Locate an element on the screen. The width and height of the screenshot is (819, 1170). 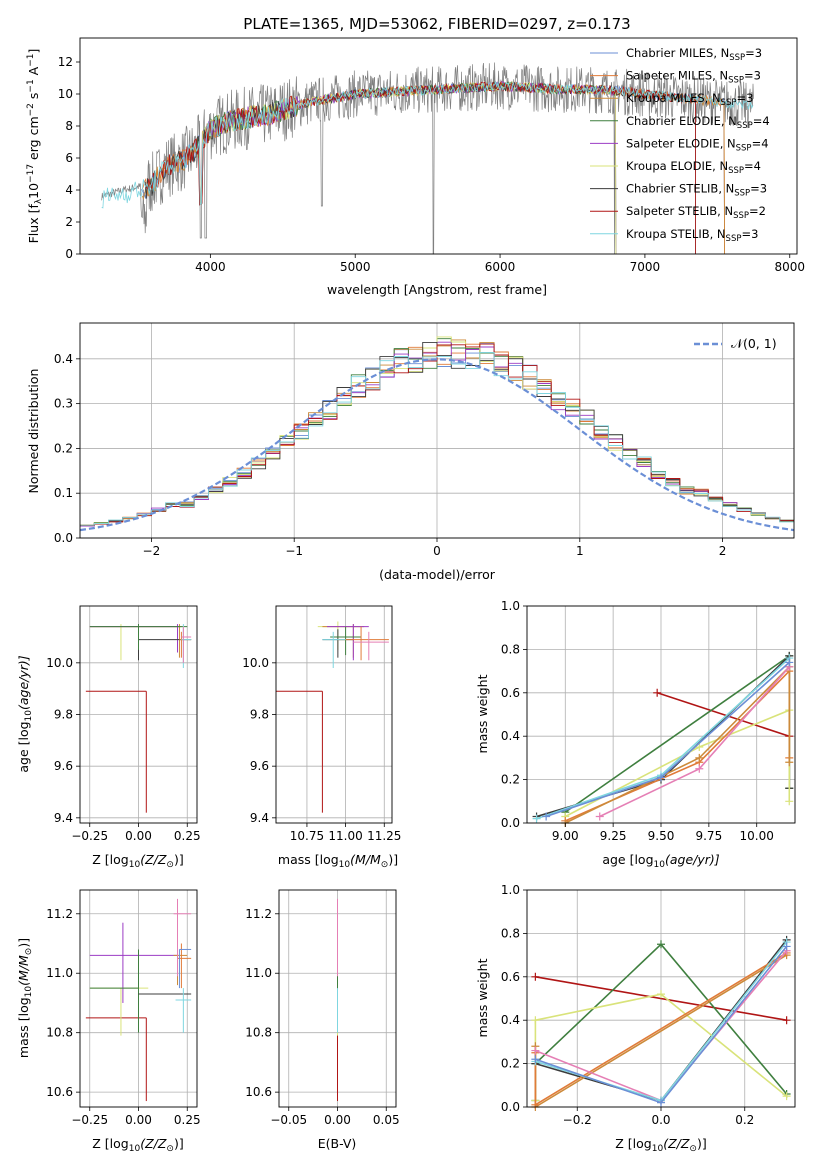
x-tick-label: −0.2 is located at coordinates (577, 1120).